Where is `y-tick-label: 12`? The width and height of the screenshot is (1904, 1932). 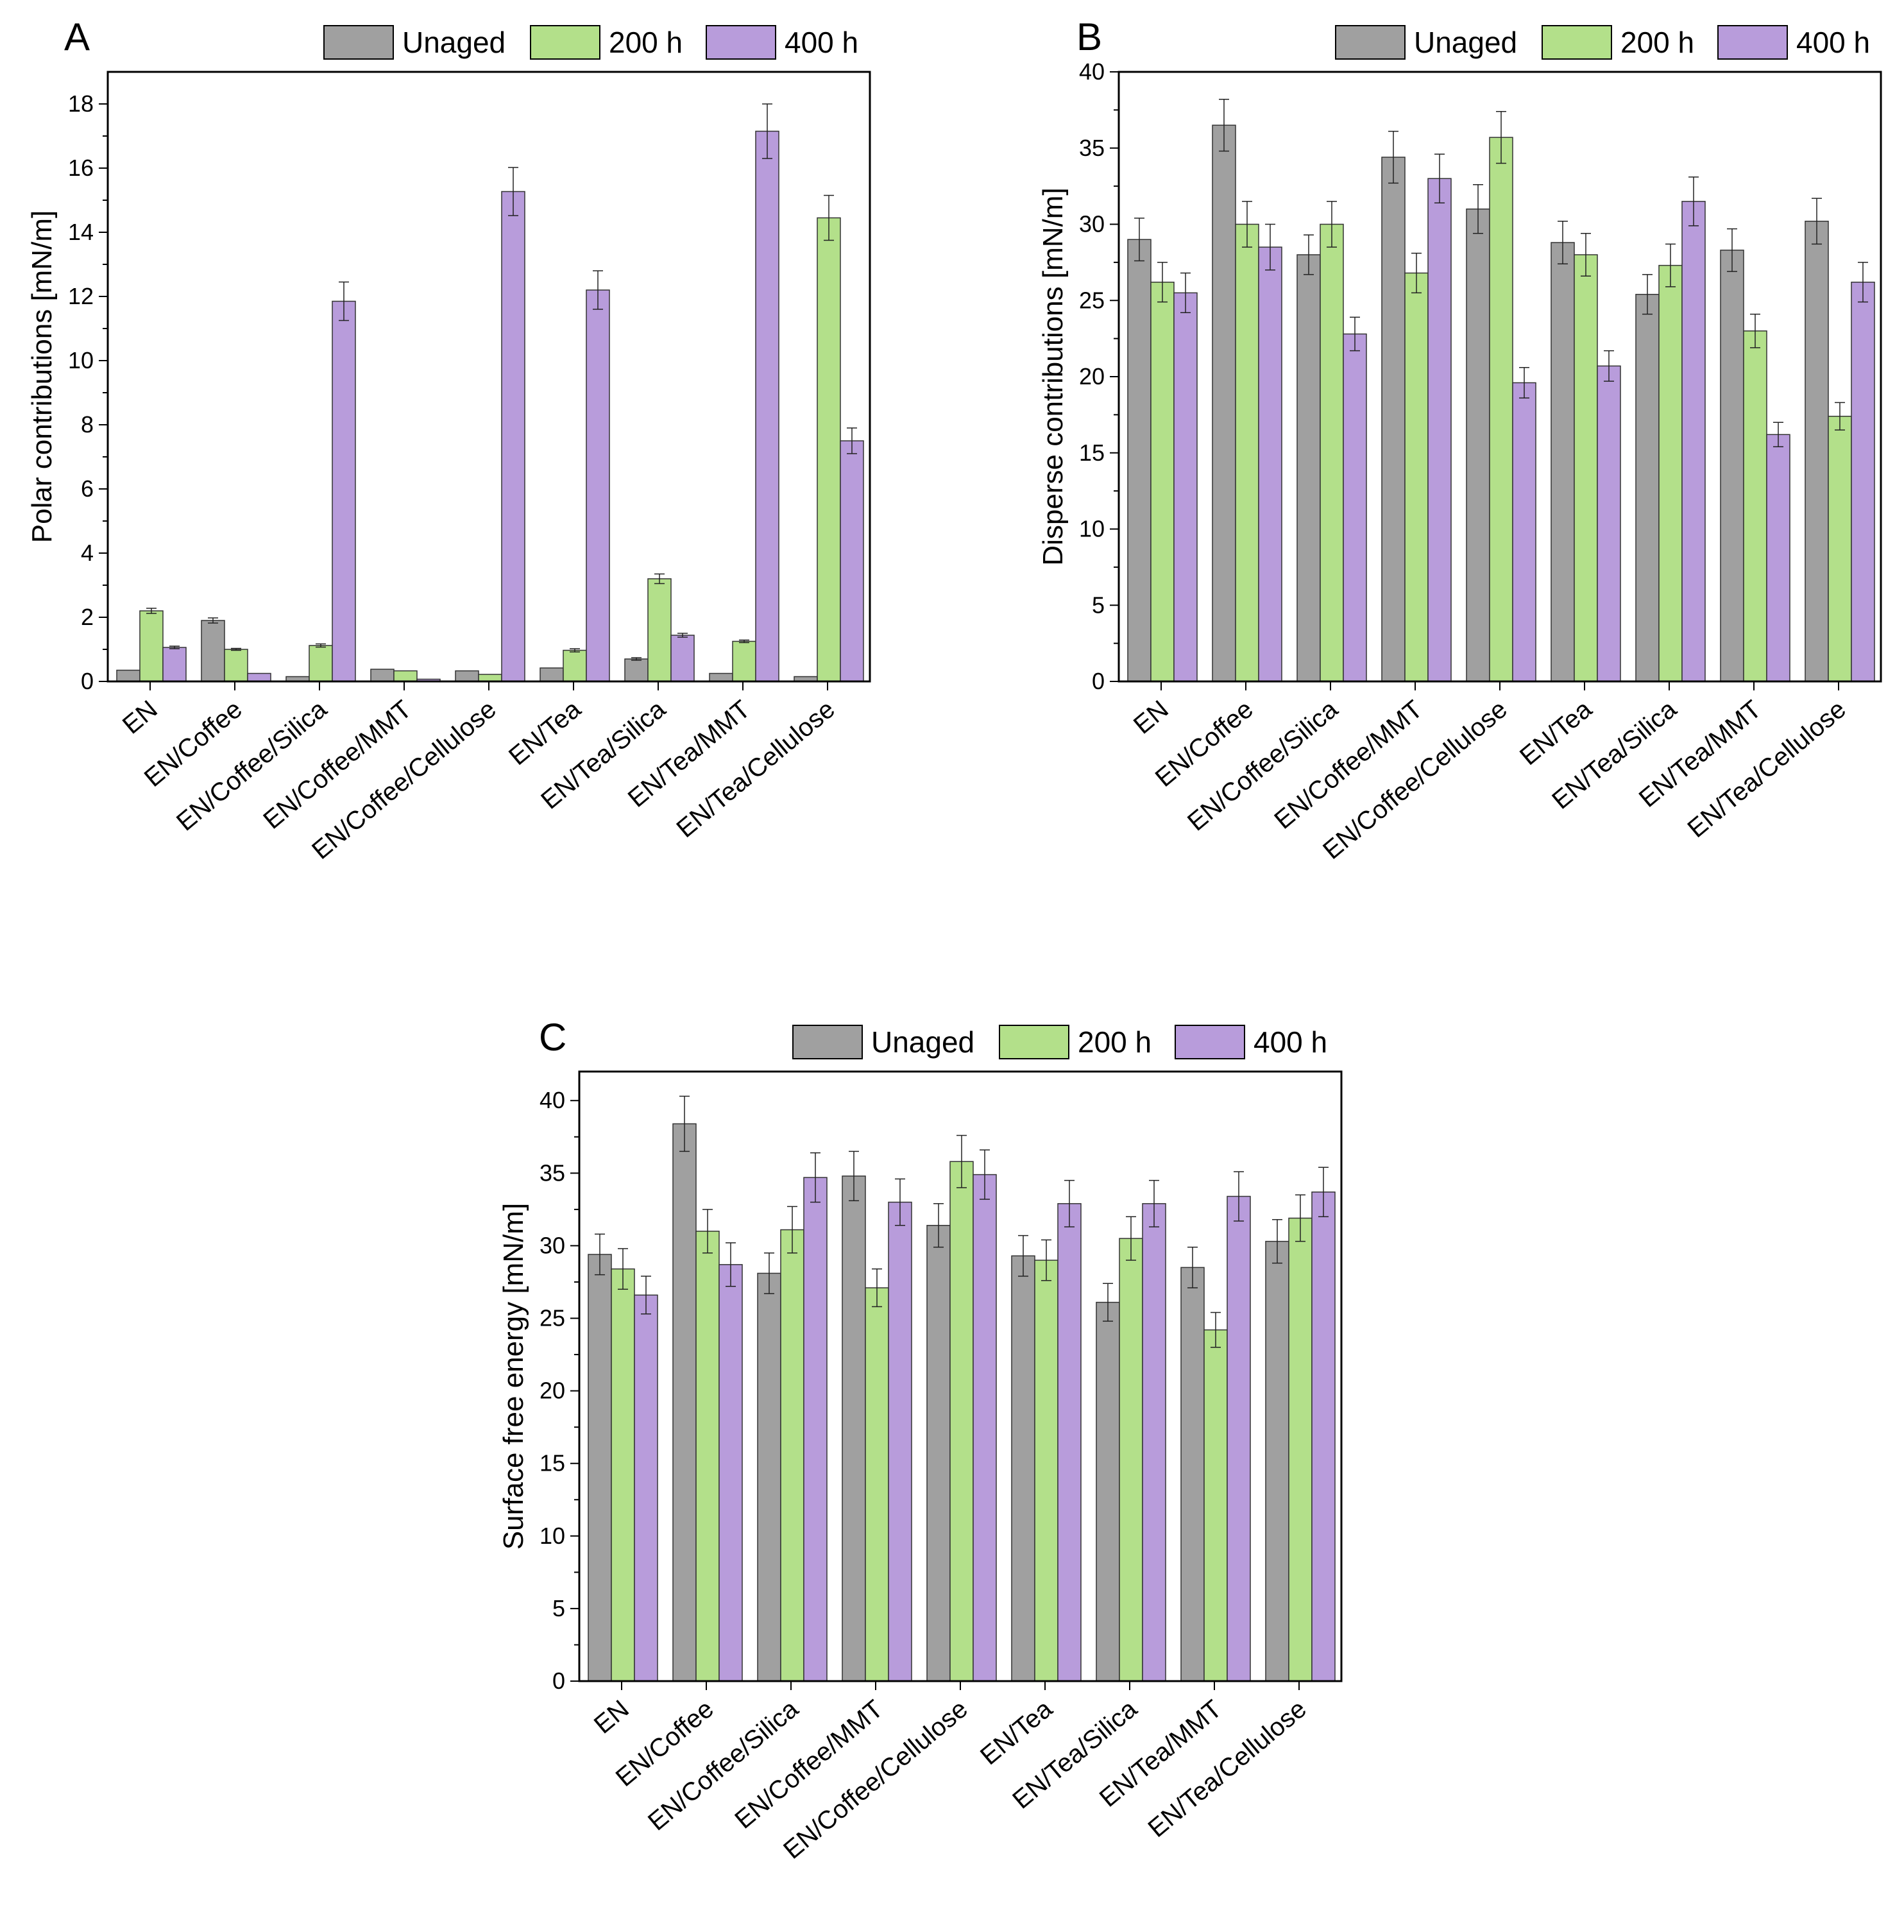 y-tick-label: 12 is located at coordinates (81, 296).